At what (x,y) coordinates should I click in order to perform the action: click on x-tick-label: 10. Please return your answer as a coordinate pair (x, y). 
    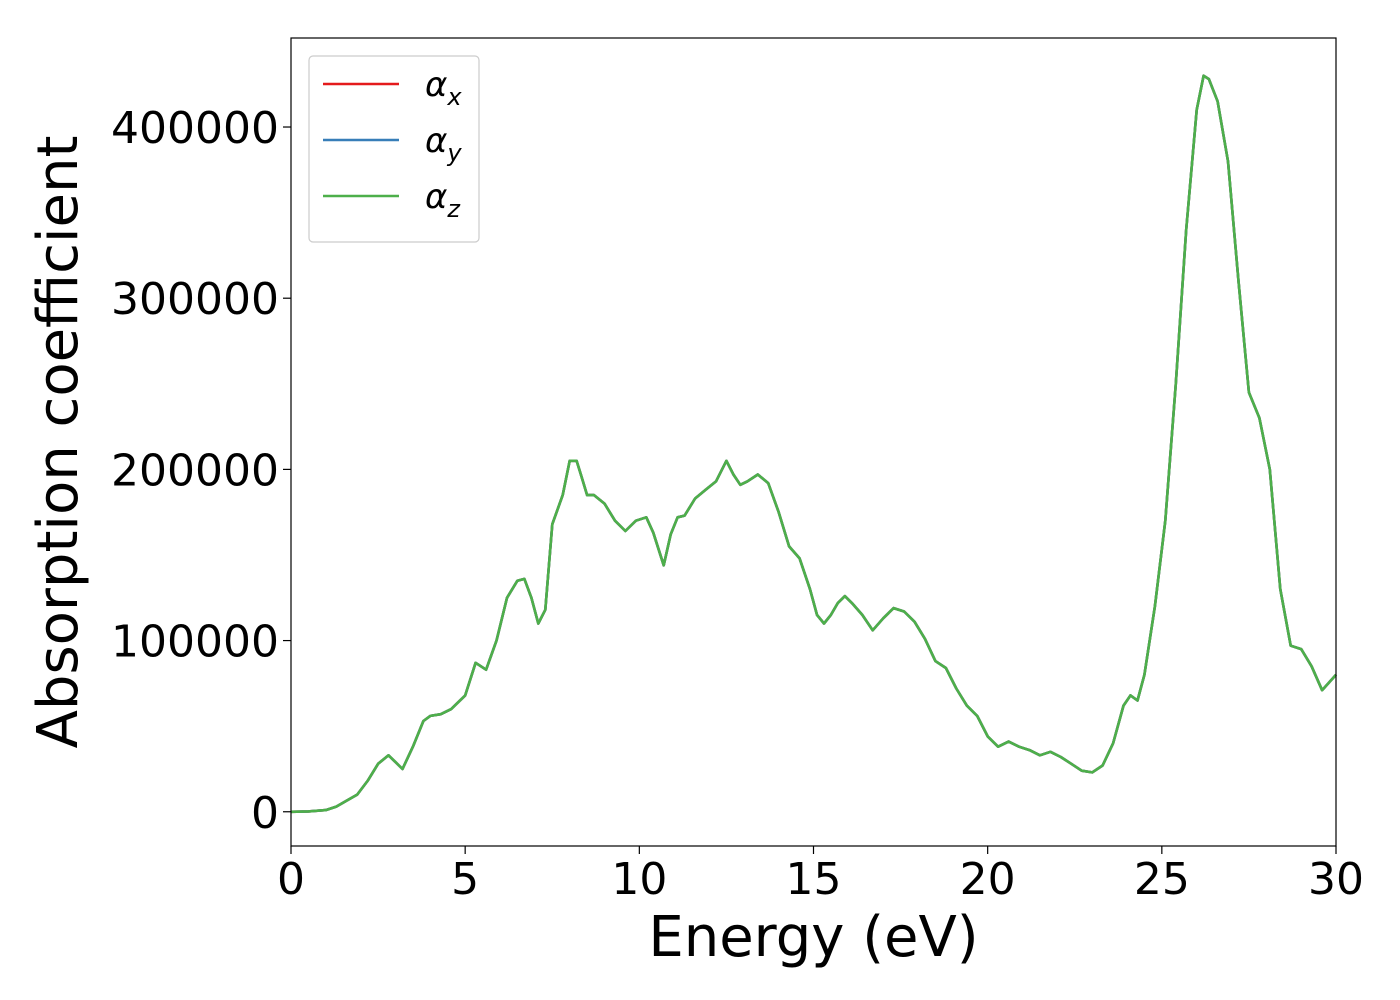
    Looking at the image, I should click on (639, 879).